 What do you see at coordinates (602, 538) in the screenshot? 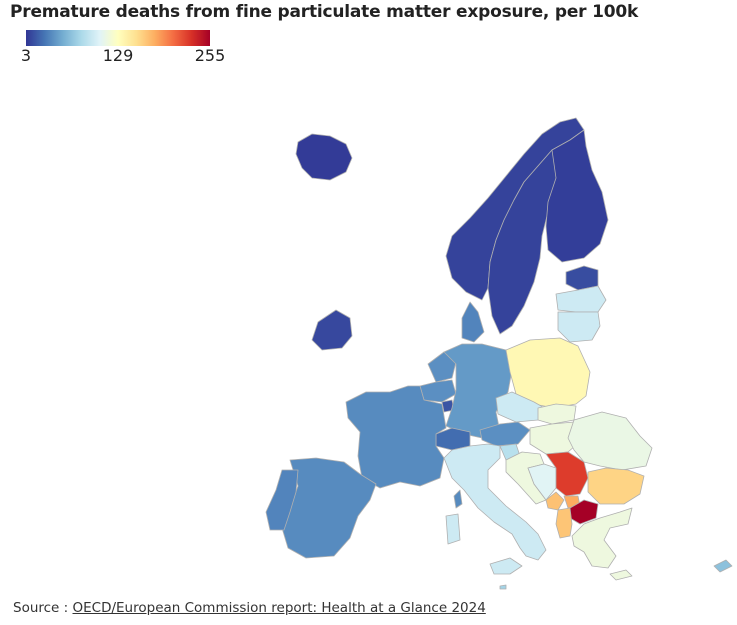
I see `region-greece` at bounding box center [602, 538].